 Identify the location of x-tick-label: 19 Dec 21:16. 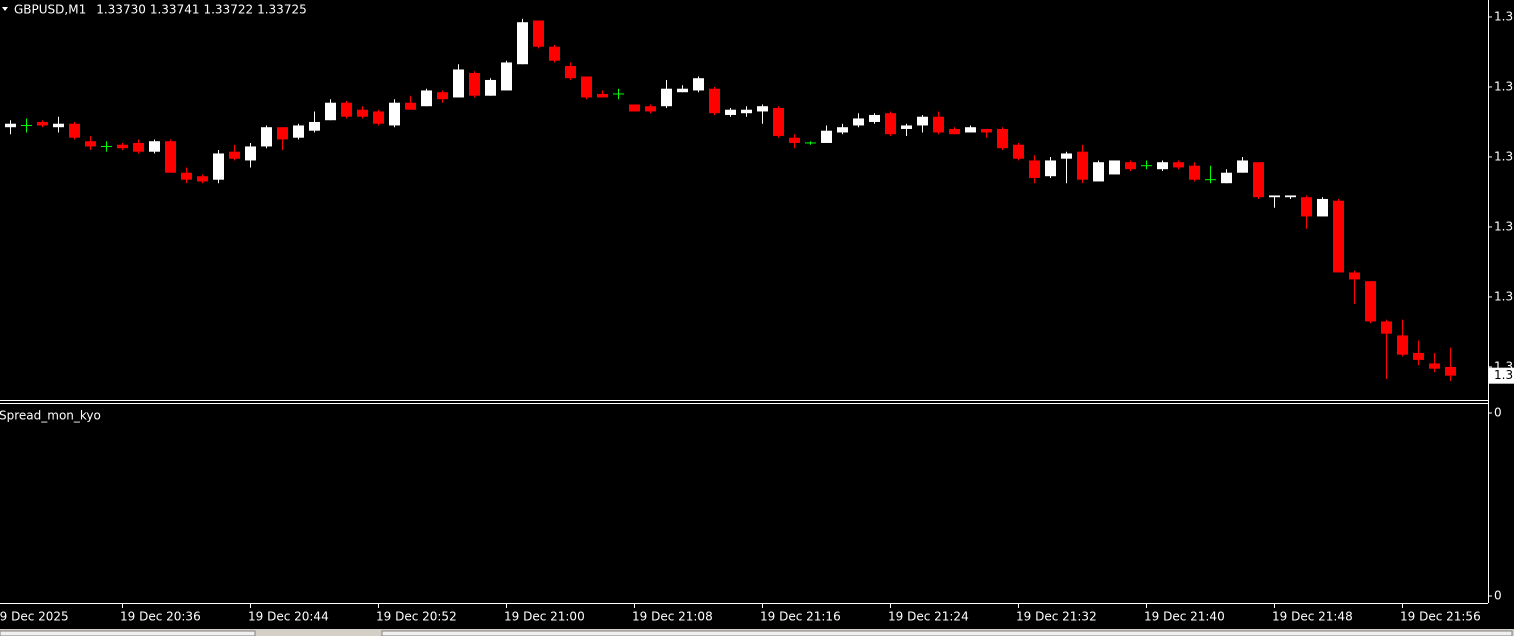
(800, 617).